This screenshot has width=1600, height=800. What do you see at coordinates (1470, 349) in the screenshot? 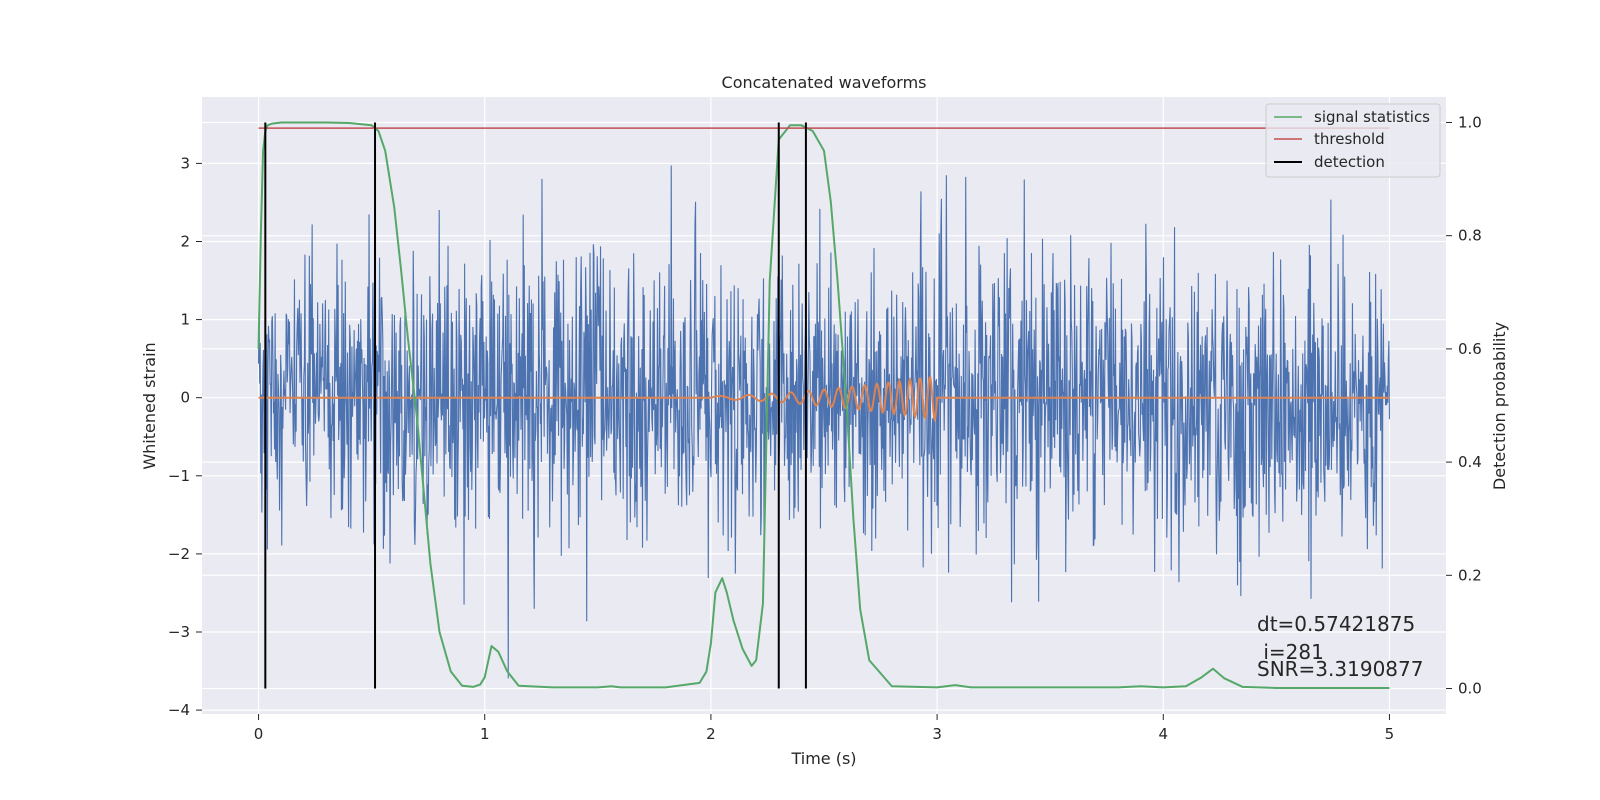
I see `y2-tick-label: 0.6` at bounding box center [1470, 349].